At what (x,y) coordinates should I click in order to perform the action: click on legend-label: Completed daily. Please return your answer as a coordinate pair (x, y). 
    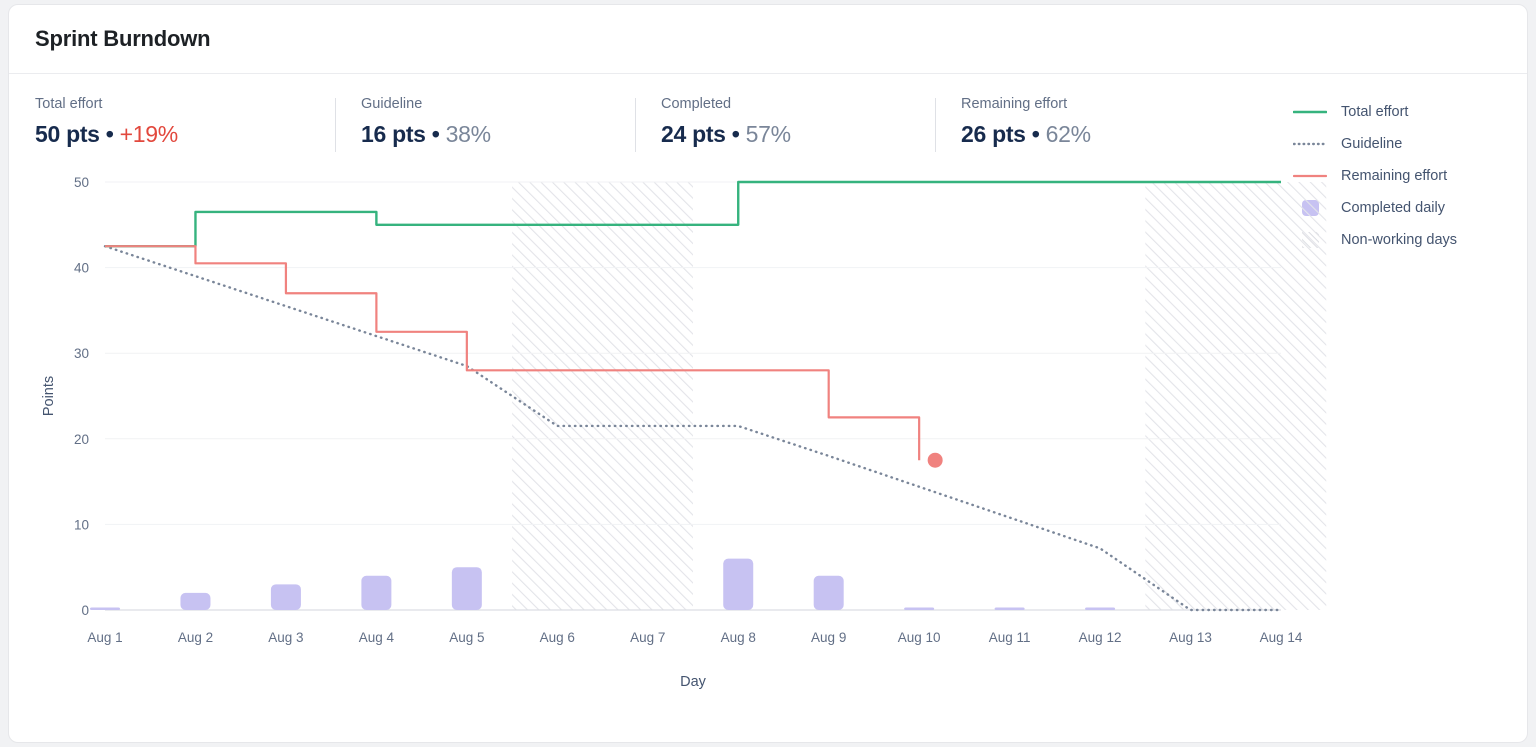
    Looking at the image, I should click on (1393, 208).